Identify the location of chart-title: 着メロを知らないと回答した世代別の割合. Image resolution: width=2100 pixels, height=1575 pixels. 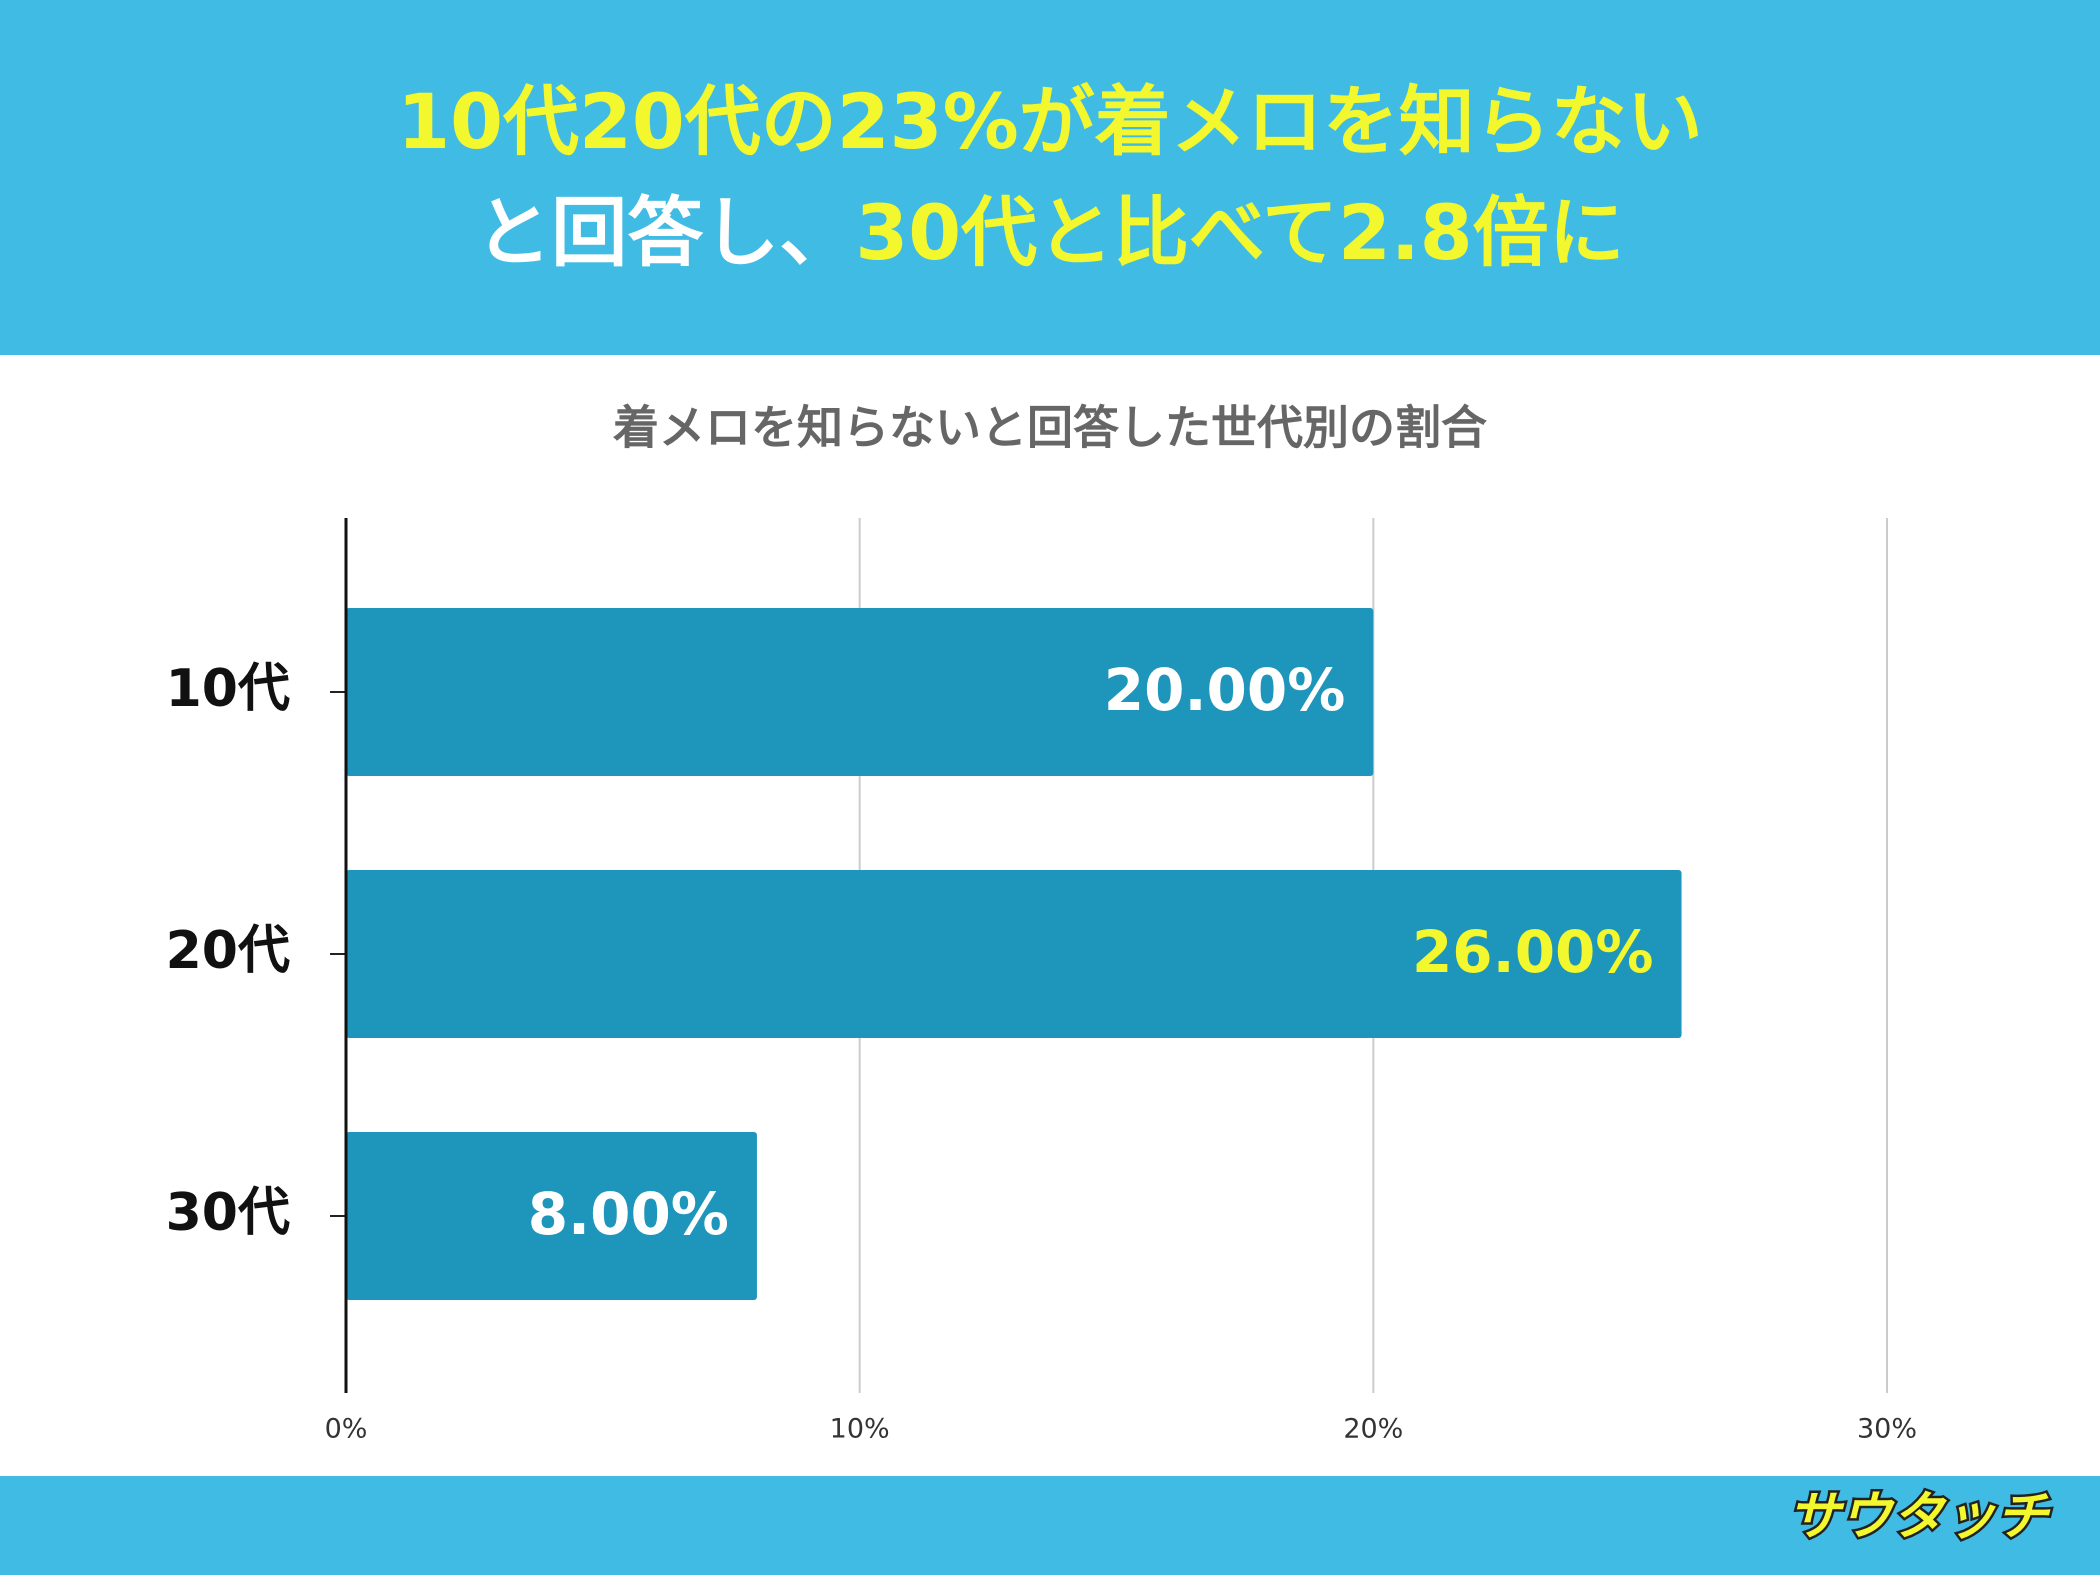
(1050, 428).